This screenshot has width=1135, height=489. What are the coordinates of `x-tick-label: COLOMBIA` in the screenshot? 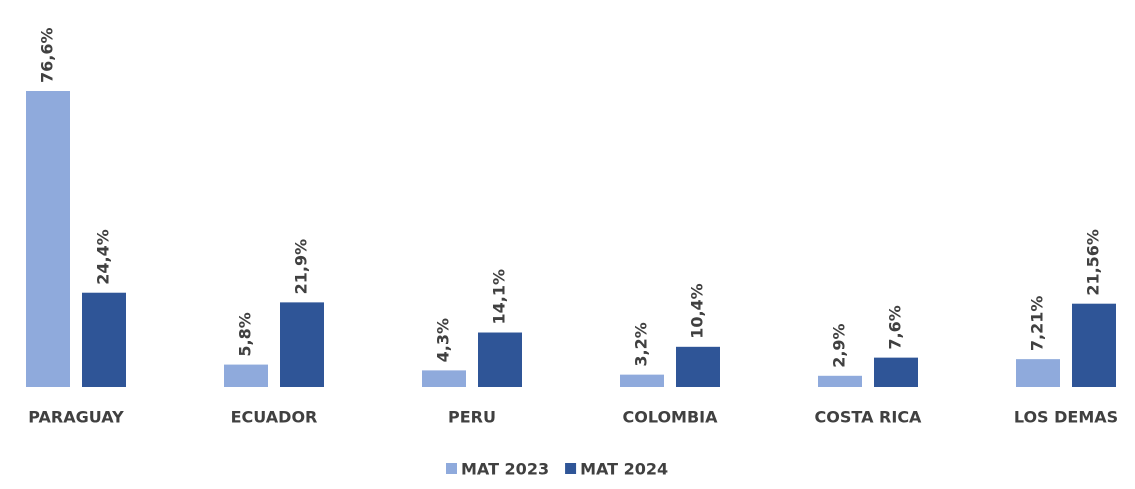 It's located at (670, 417).